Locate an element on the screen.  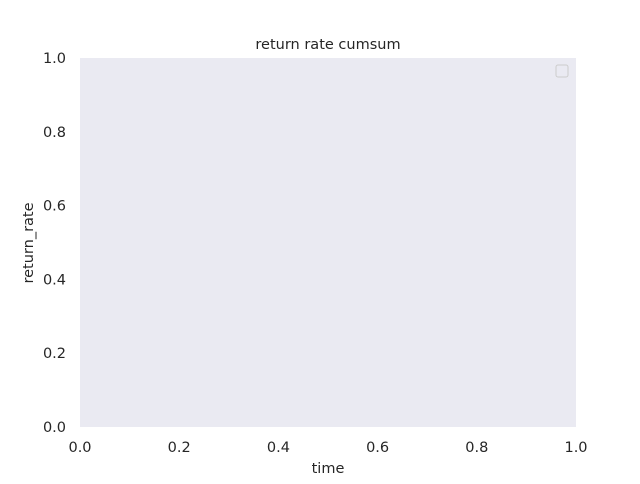
x-tick-label: 0.2 is located at coordinates (179, 448).